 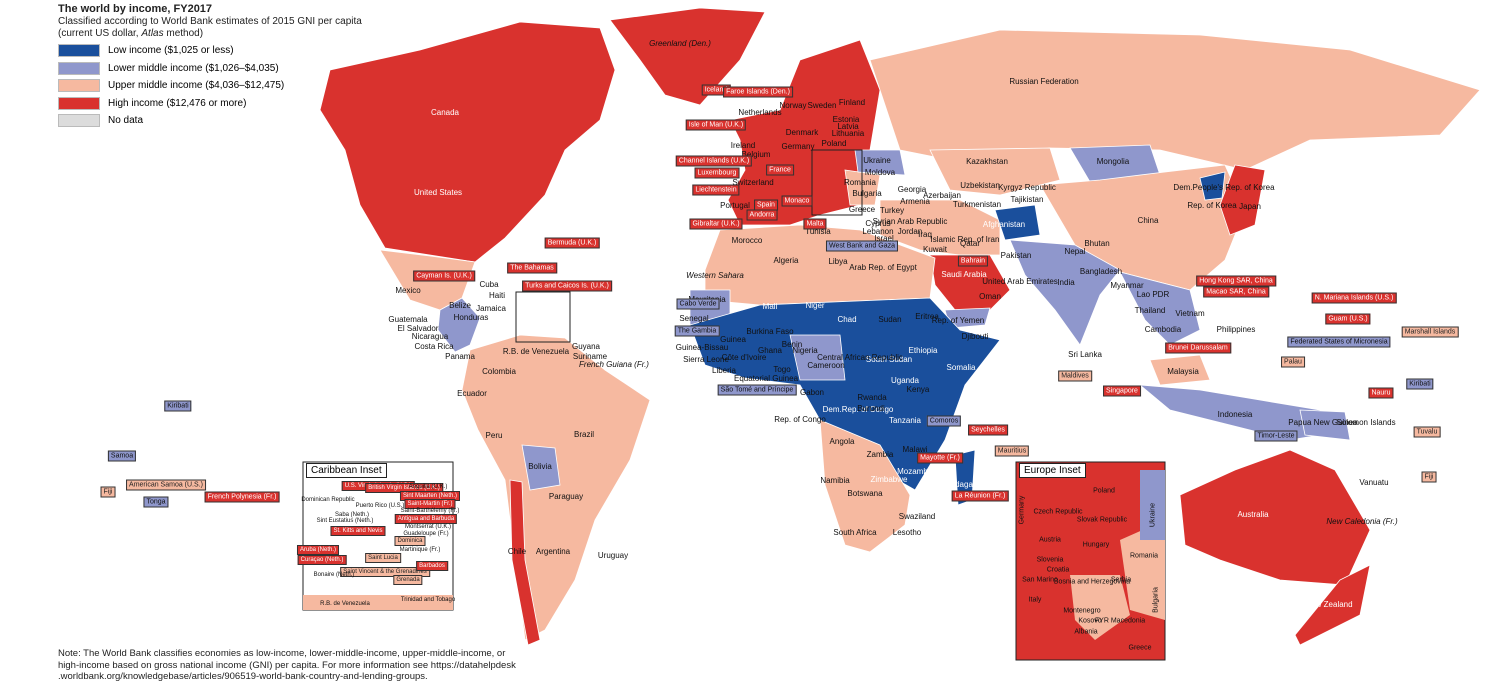 What do you see at coordinates (358, 531) in the screenshot?
I see `inset-label: St. Kitts and Nevis` at bounding box center [358, 531].